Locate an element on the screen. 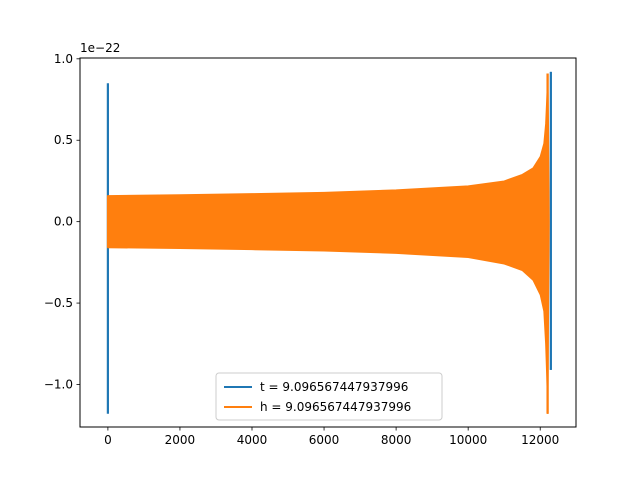 Image resolution: width=640 pixels, height=480 pixels. y-tick-label: −1.0 is located at coordinates (58, 384).